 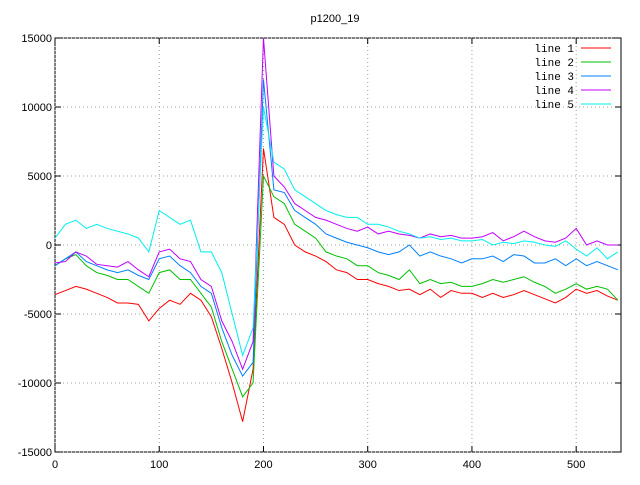 What do you see at coordinates (368, 465) in the screenshot?
I see `x-tick-label: 300` at bounding box center [368, 465].